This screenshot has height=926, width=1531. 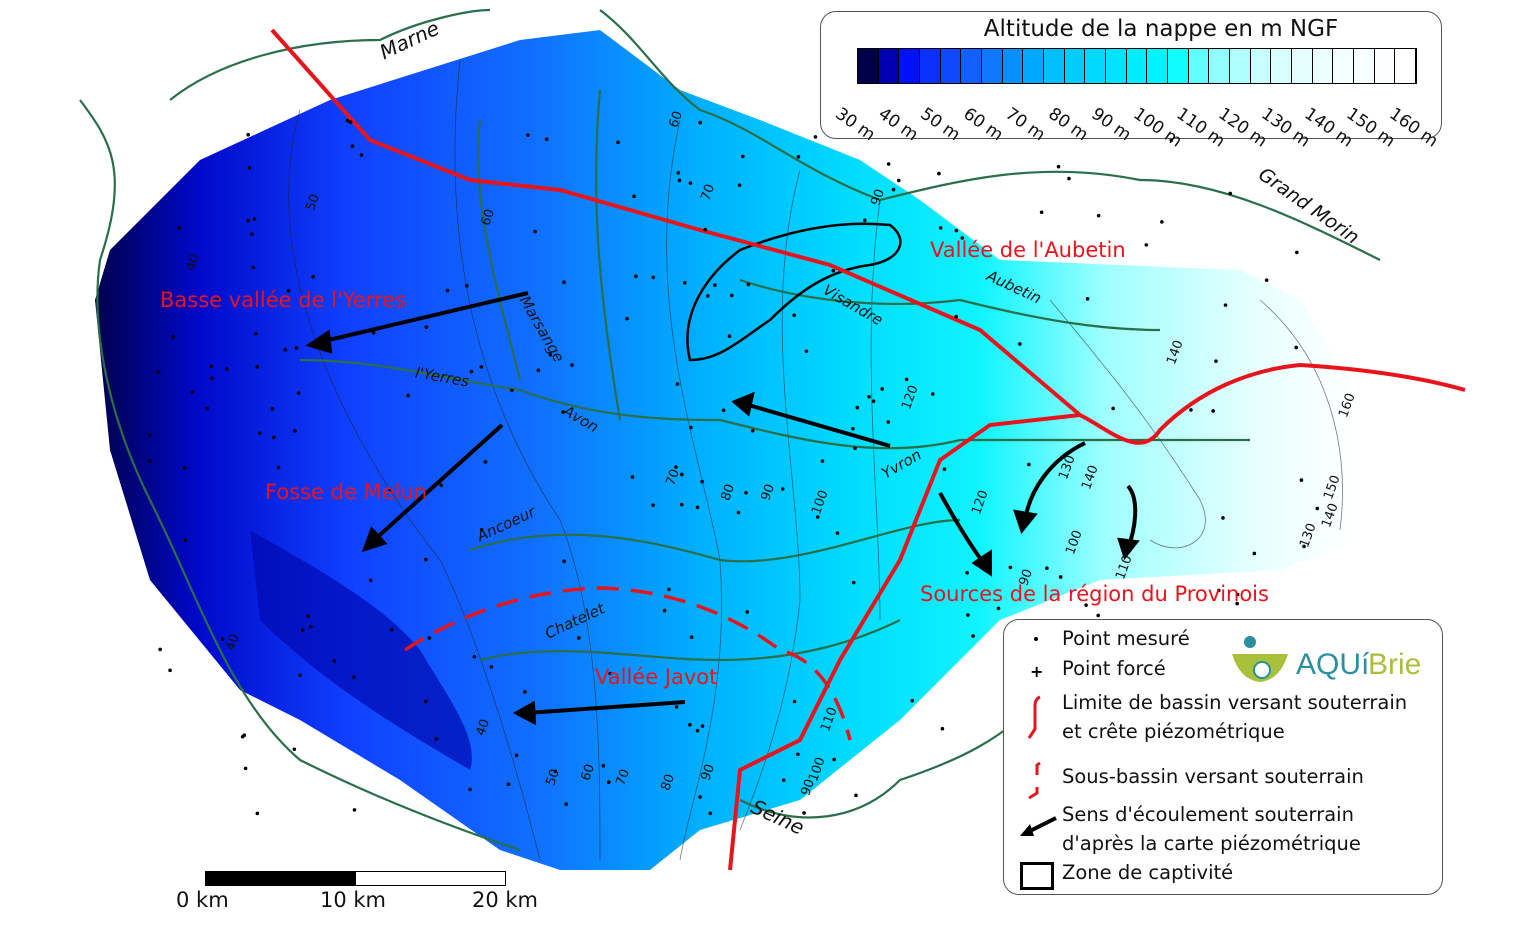 I want to click on captive-zone, so click(x=794, y=292).